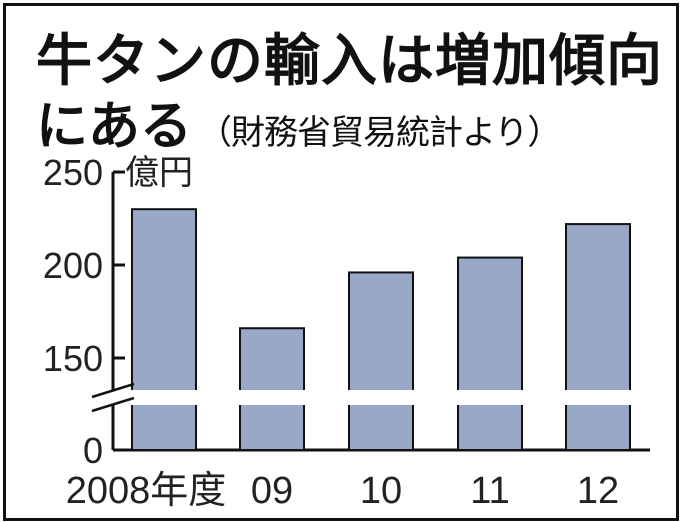 The width and height of the screenshot is (680, 522). What do you see at coordinates (73, 265) in the screenshot?
I see `y-tick-label: 200` at bounding box center [73, 265].